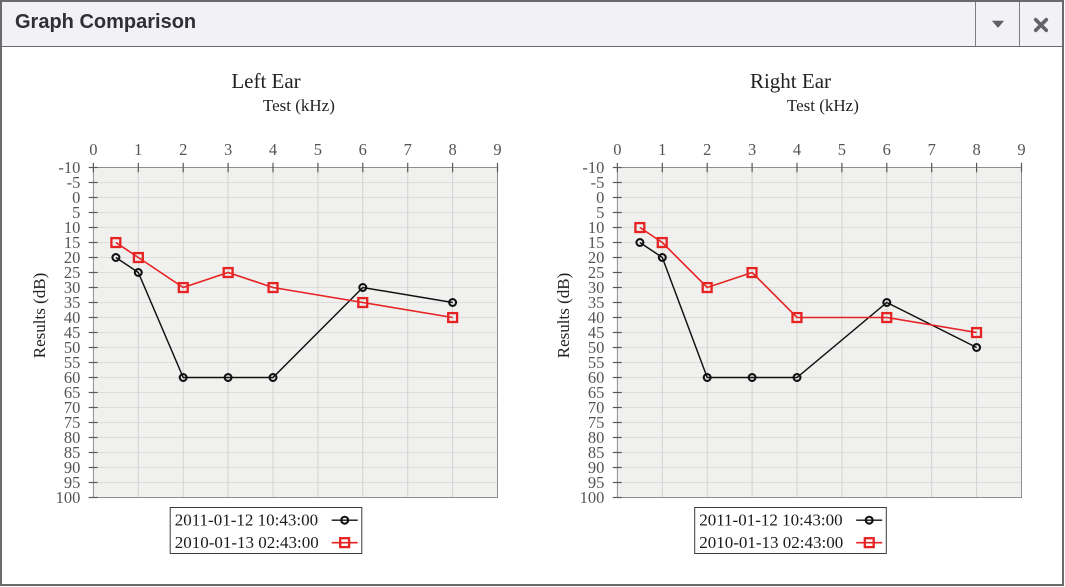 This screenshot has width=1065, height=587. I want to click on svg-text: Right Ear, so click(790, 81).